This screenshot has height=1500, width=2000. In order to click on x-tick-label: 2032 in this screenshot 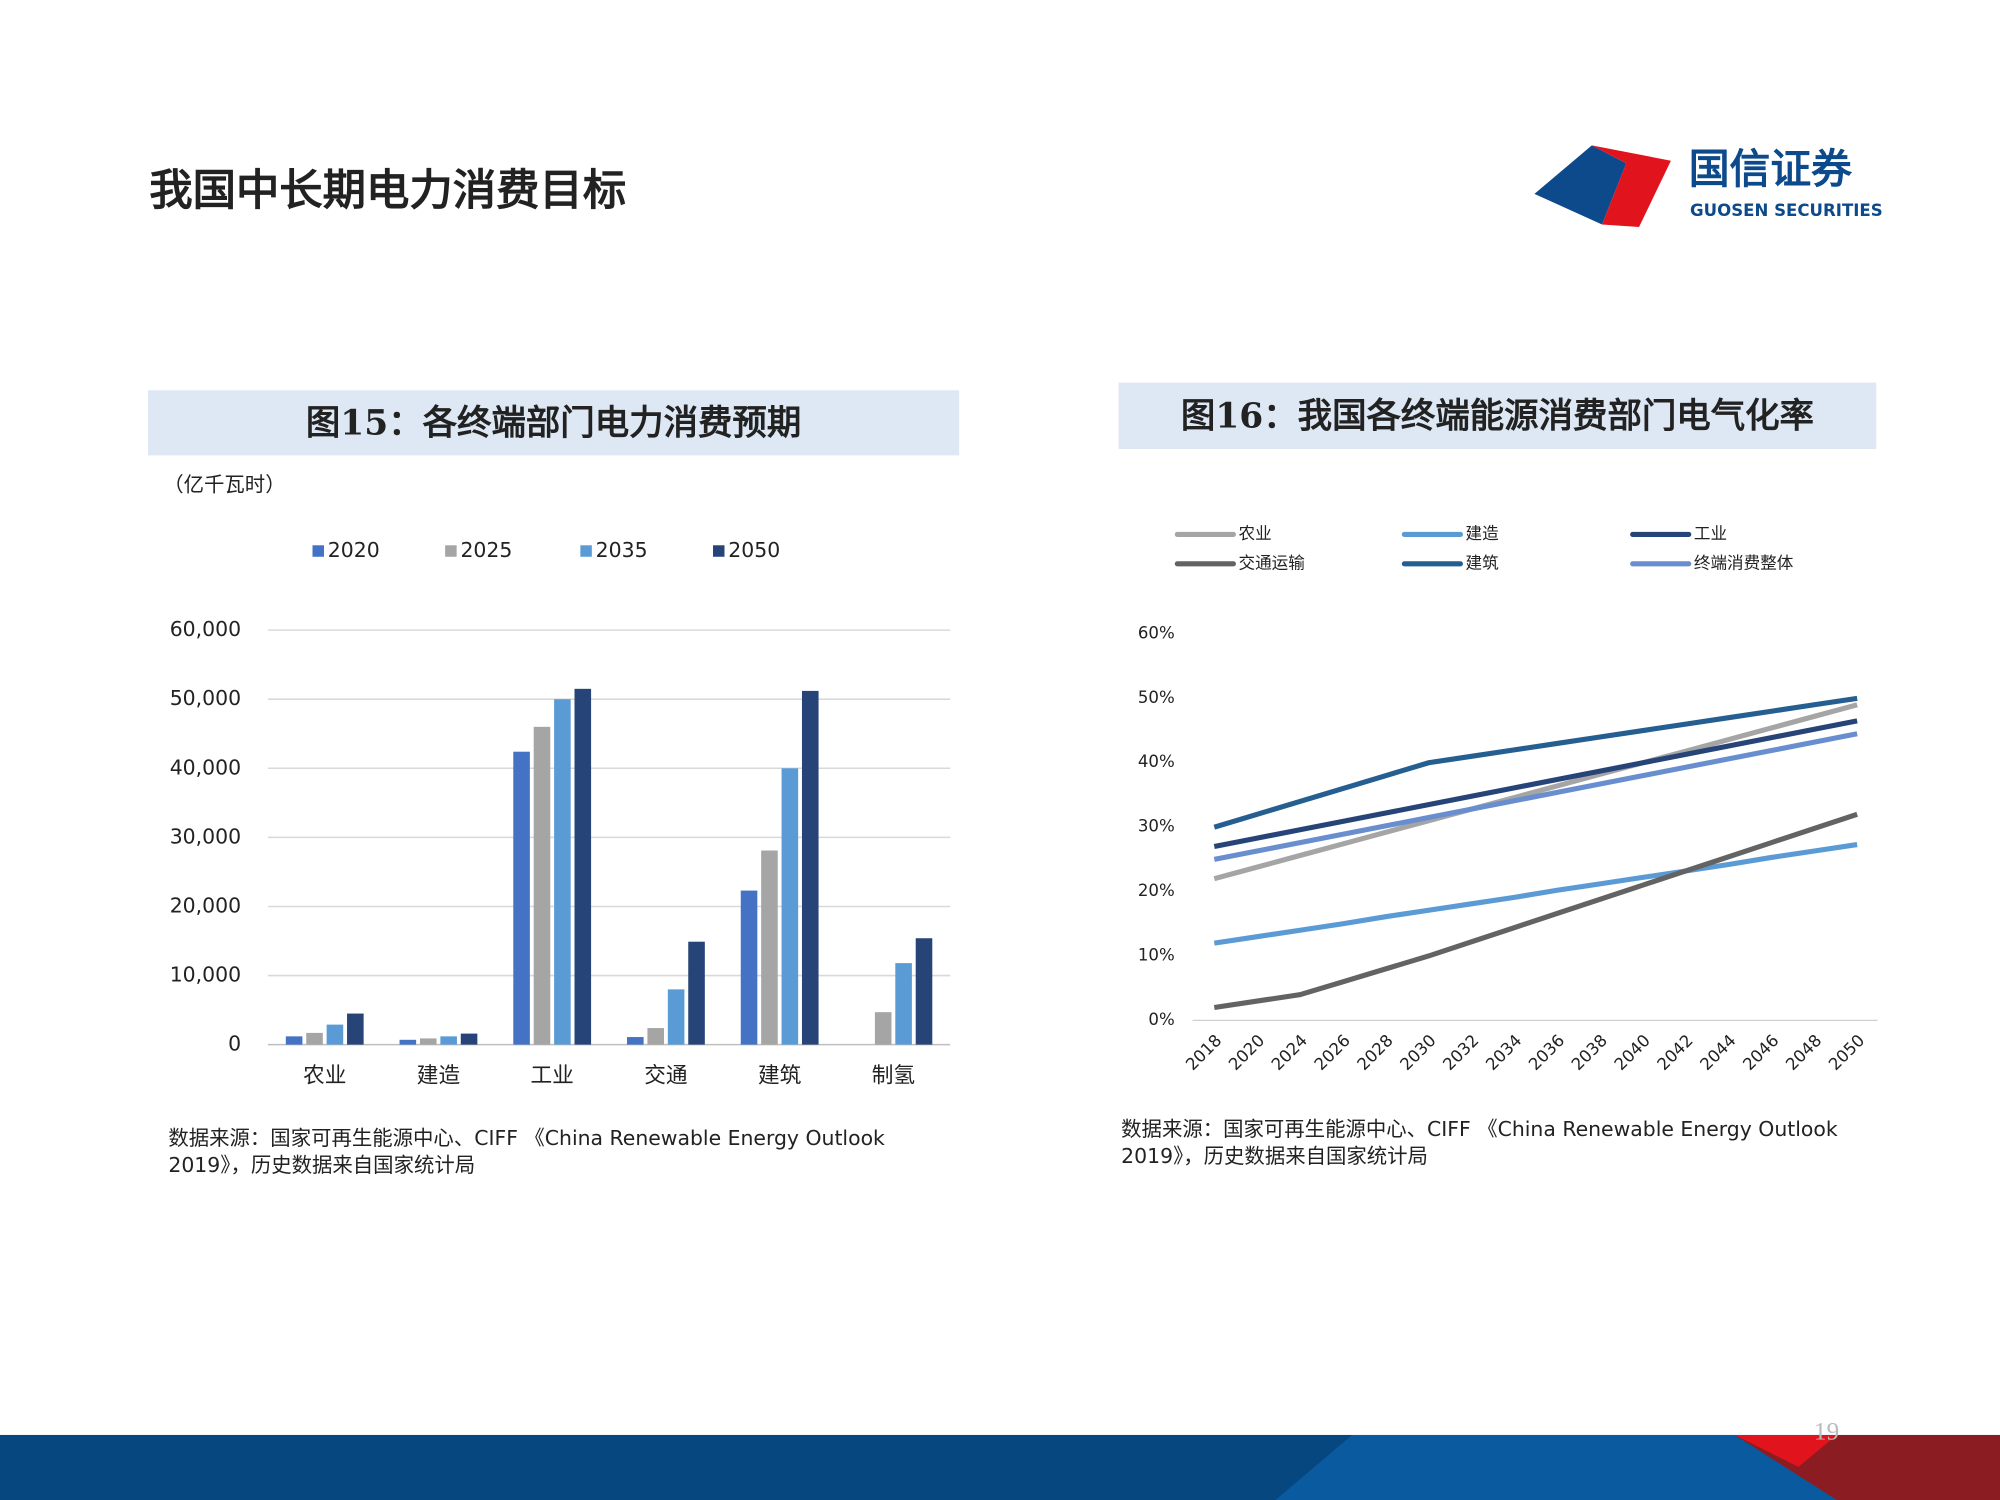, I will do `click(1460, 1052)`.